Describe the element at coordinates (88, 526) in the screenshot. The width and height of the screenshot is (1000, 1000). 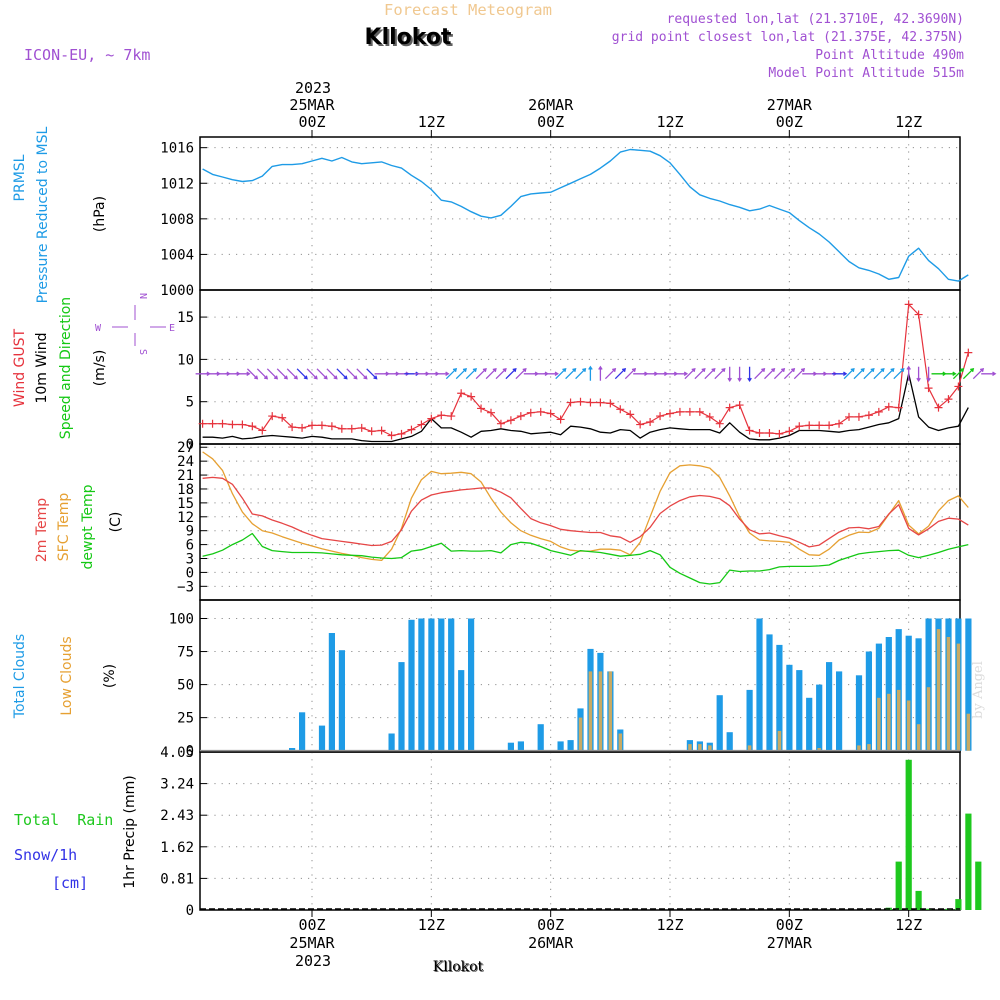
I see `dewpt-label: dewpt Temp` at that location.